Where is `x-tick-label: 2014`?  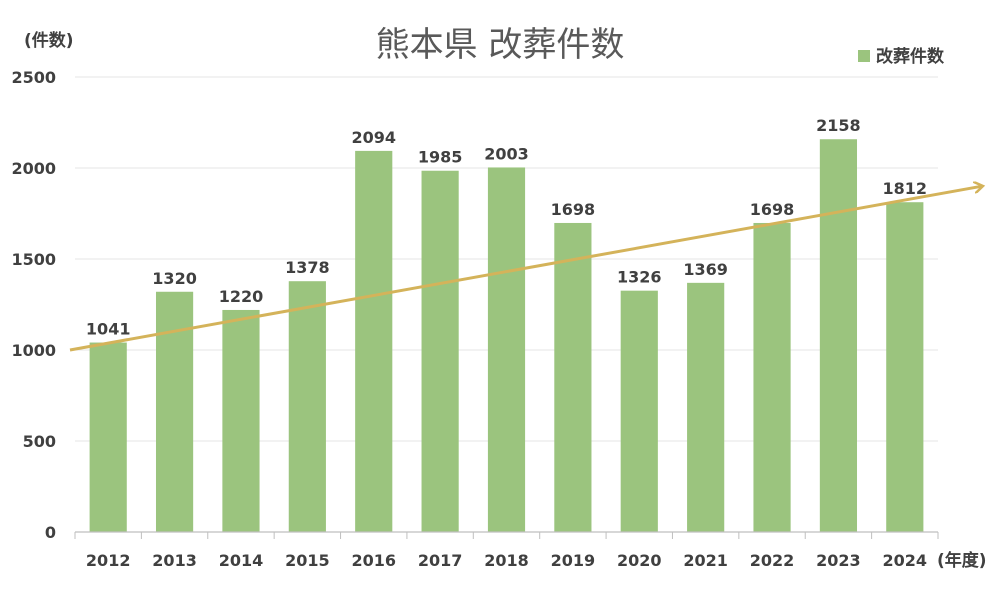
x-tick-label: 2014 is located at coordinates (241, 560).